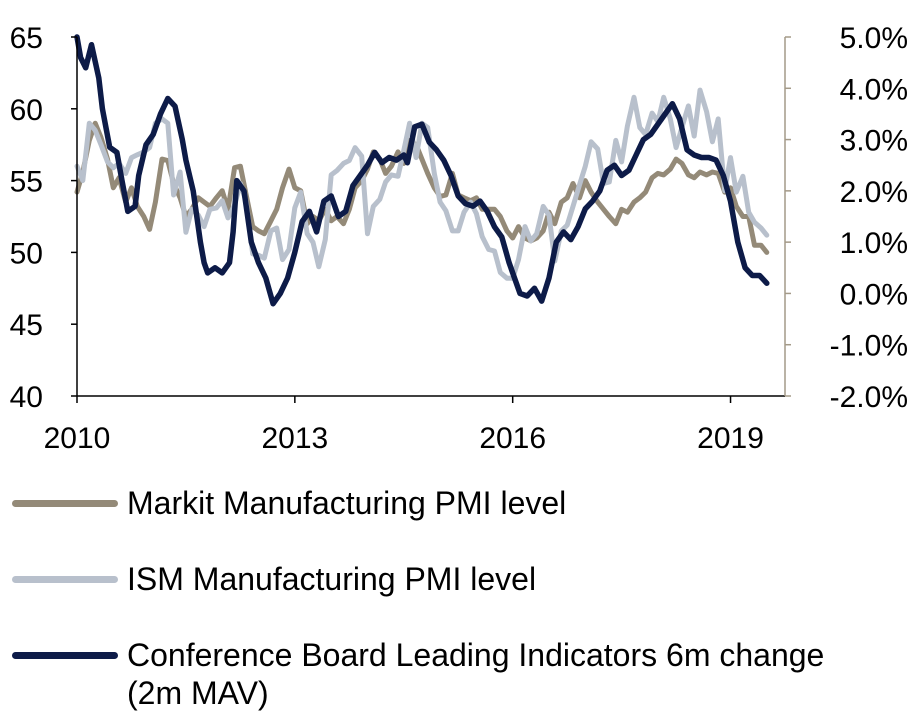  Describe the element at coordinates (332, 579) in the screenshot. I see `legend-label-ism: ISM Manufacturing PMI level` at that location.